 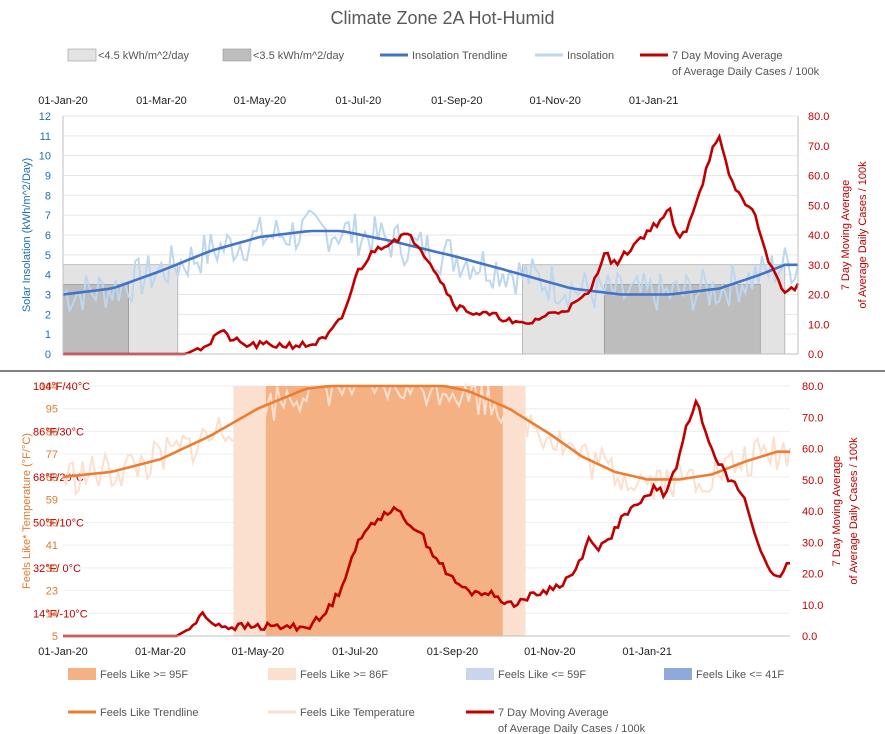 What do you see at coordinates (52, 432) in the screenshot?
I see `left-tick-bottom-9: 86` at bounding box center [52, 432].